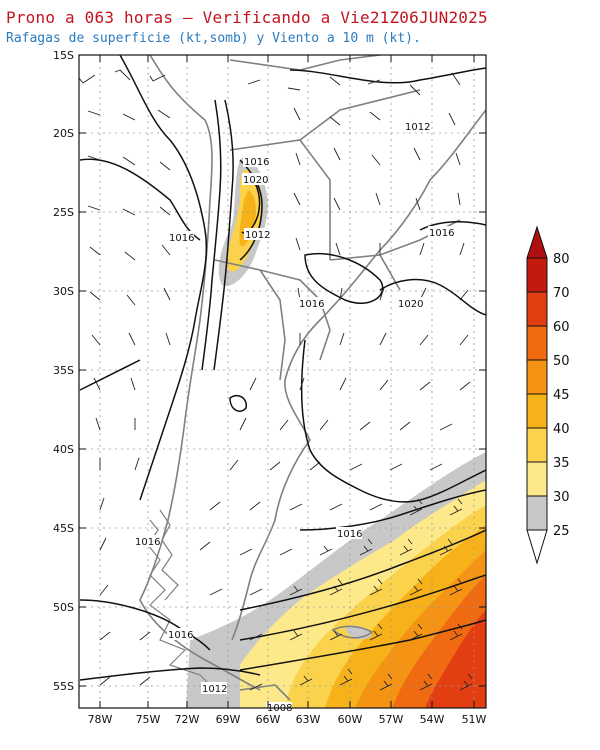  I want to click on lon-label: 66W, so click(268, 719).